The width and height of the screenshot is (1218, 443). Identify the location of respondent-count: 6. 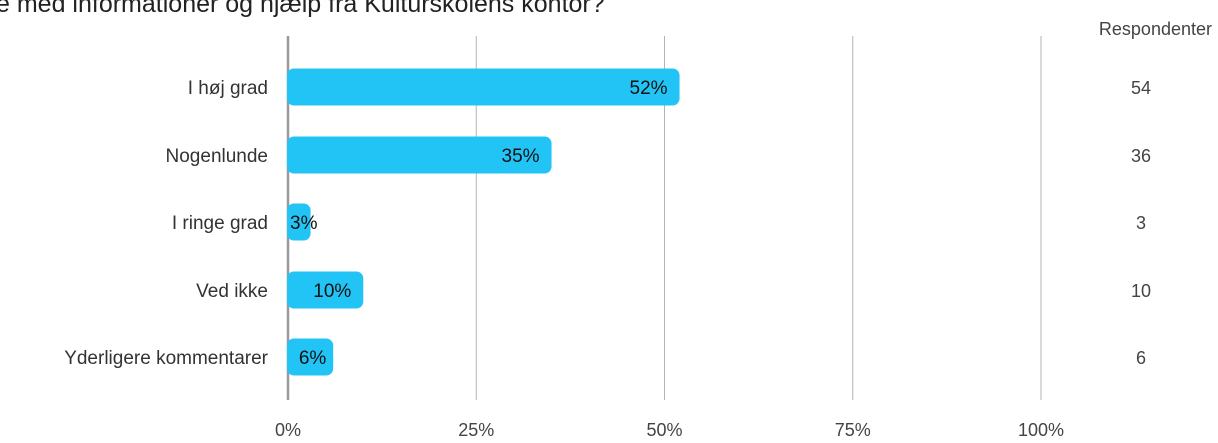
(1141, 358).